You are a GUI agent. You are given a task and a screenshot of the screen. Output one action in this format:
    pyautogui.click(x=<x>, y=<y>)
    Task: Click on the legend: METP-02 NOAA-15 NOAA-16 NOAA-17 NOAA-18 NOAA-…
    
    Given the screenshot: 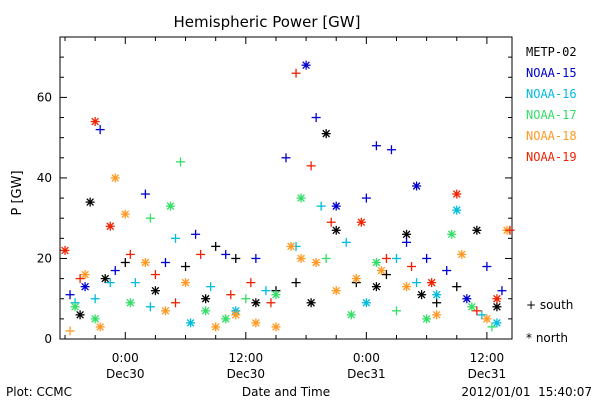 What is the action you would take?
    pyautogui.click(x=551, y=104)
    